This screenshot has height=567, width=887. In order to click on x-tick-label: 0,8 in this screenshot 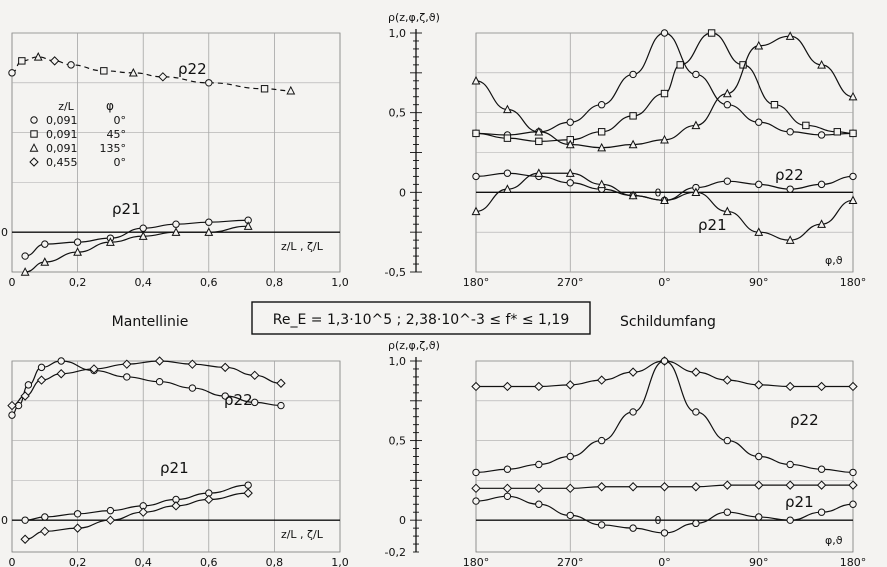, I will do `click(275, 561)`.